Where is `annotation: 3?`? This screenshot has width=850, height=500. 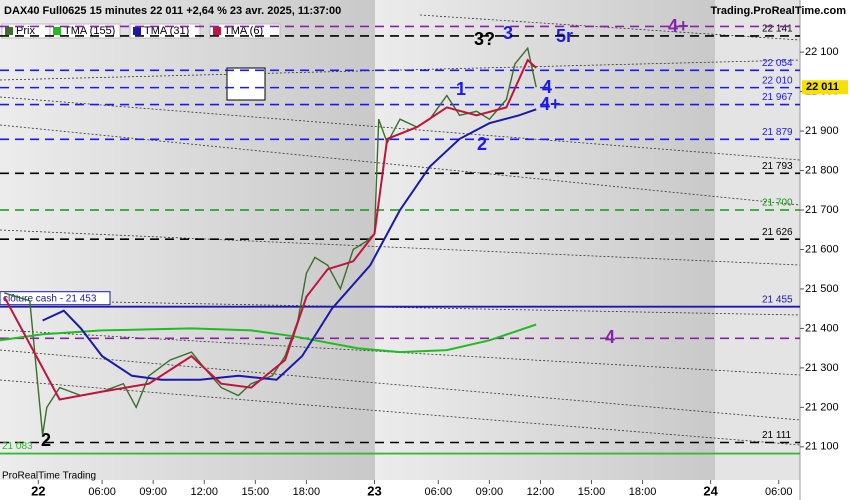 annotation: 3? is located at coordinates (484, 39).